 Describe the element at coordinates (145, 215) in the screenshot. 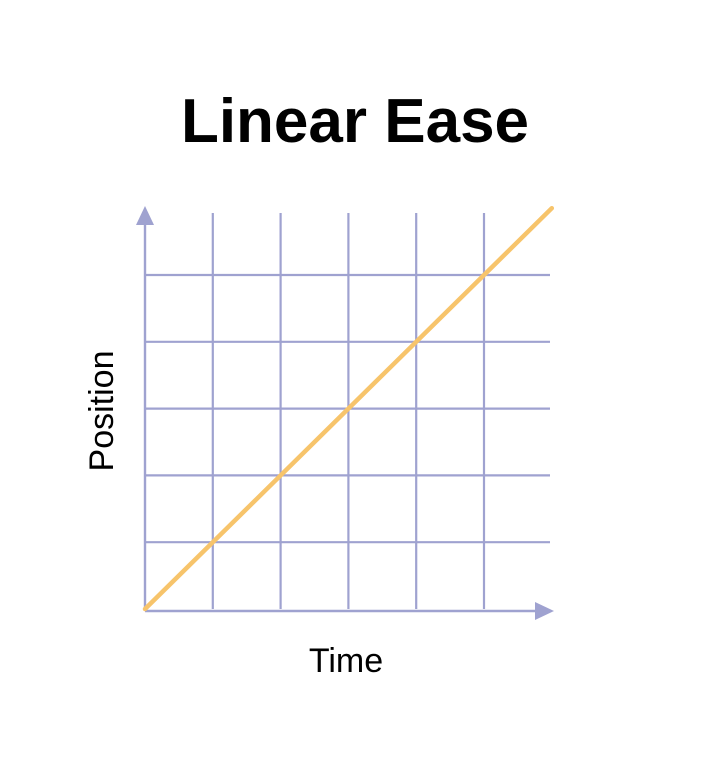

I see `y-axis-arrow-icon` at that location.